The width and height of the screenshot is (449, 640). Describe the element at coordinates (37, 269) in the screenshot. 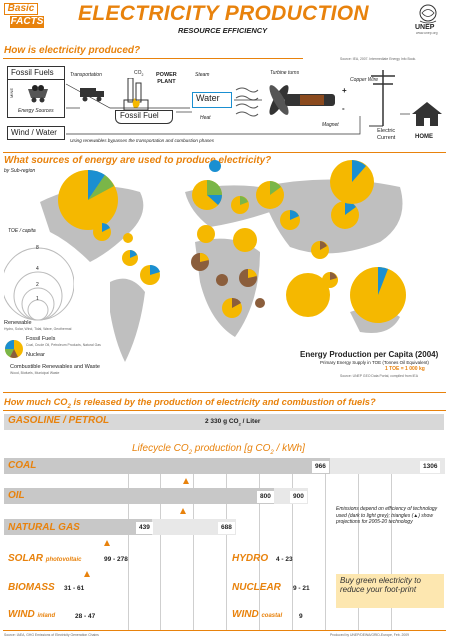

I see `scale-4: 4` at that location.